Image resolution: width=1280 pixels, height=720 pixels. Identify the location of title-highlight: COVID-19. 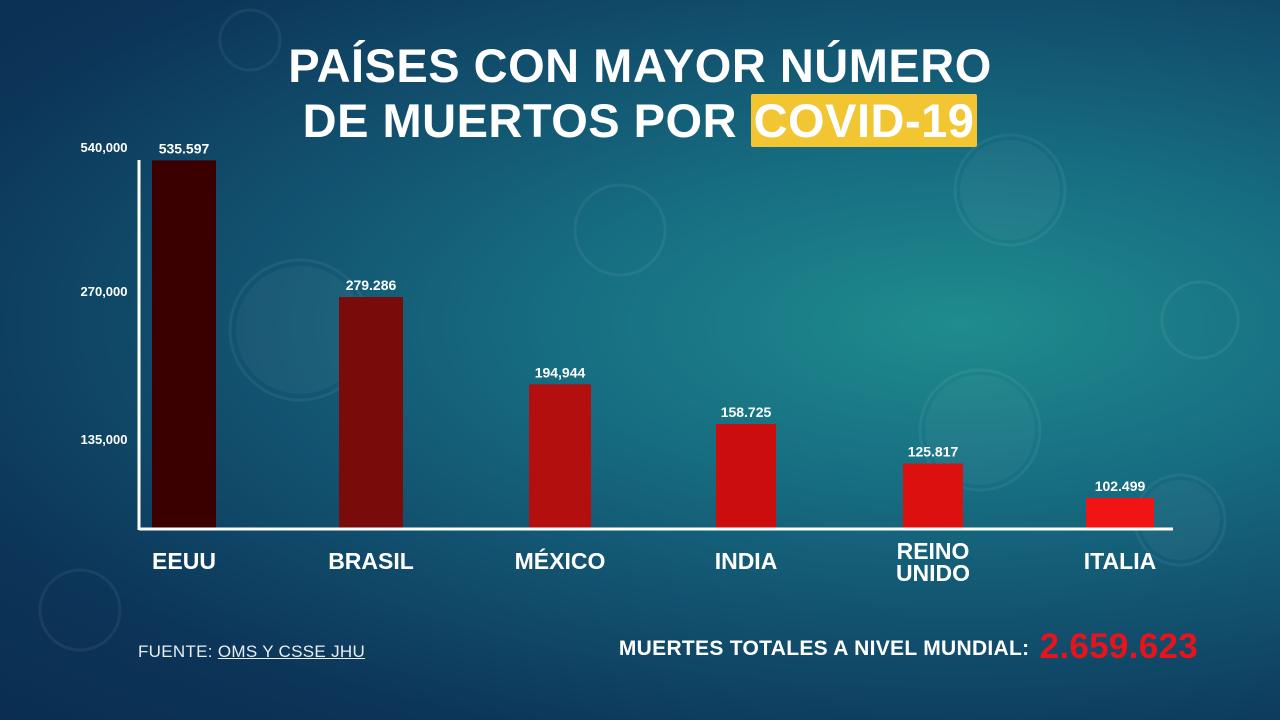
(864, 120).